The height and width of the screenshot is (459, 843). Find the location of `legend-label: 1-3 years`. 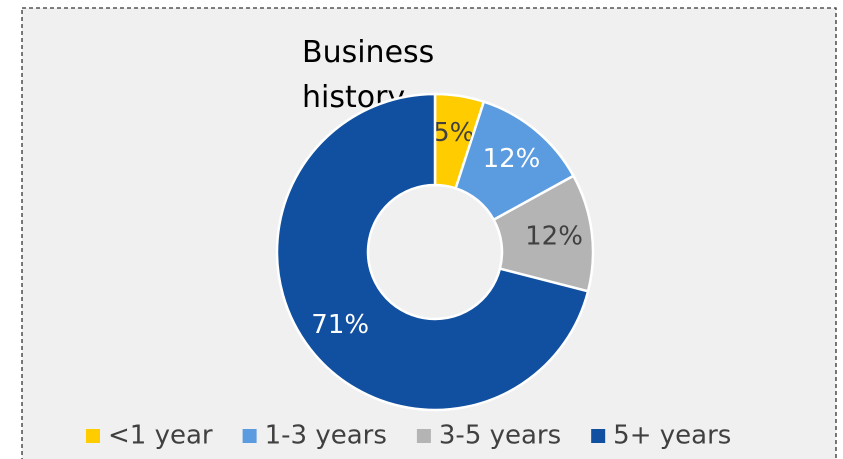

legend-label: 1-3 years is located at coordinates (326, 436).